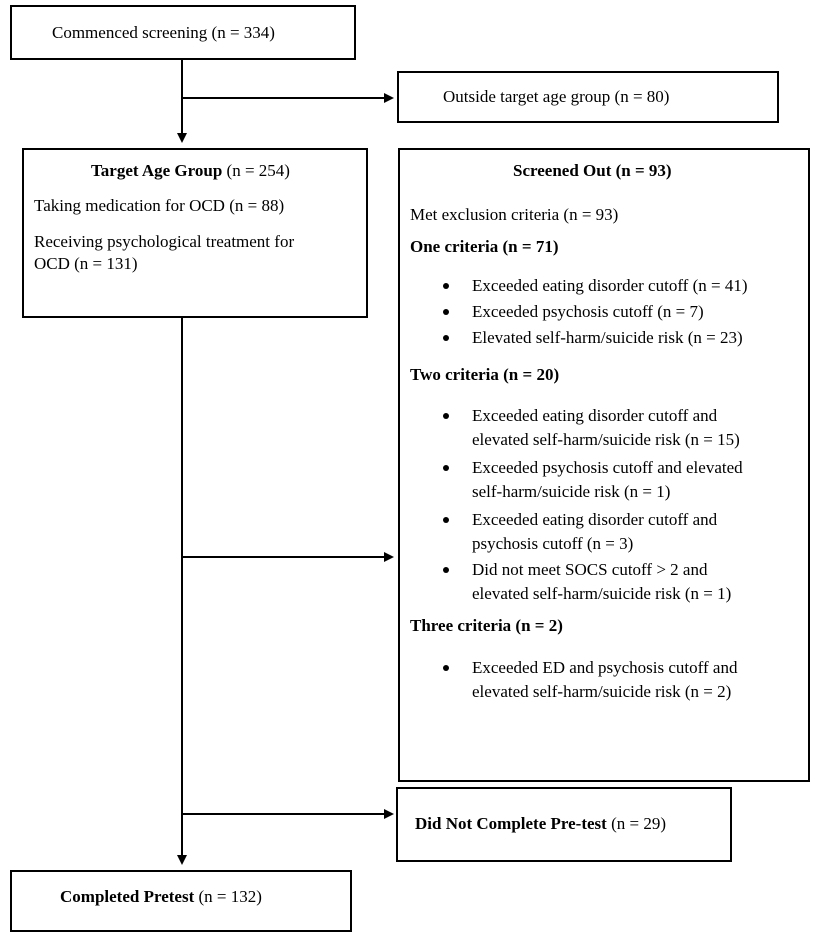 The image size is (817, 932). Describe the element at coordinates (540, 823) in the screenshot. I see `did-not-complete-text: Did Not Complete Pre-test (n = 29)` at that location.